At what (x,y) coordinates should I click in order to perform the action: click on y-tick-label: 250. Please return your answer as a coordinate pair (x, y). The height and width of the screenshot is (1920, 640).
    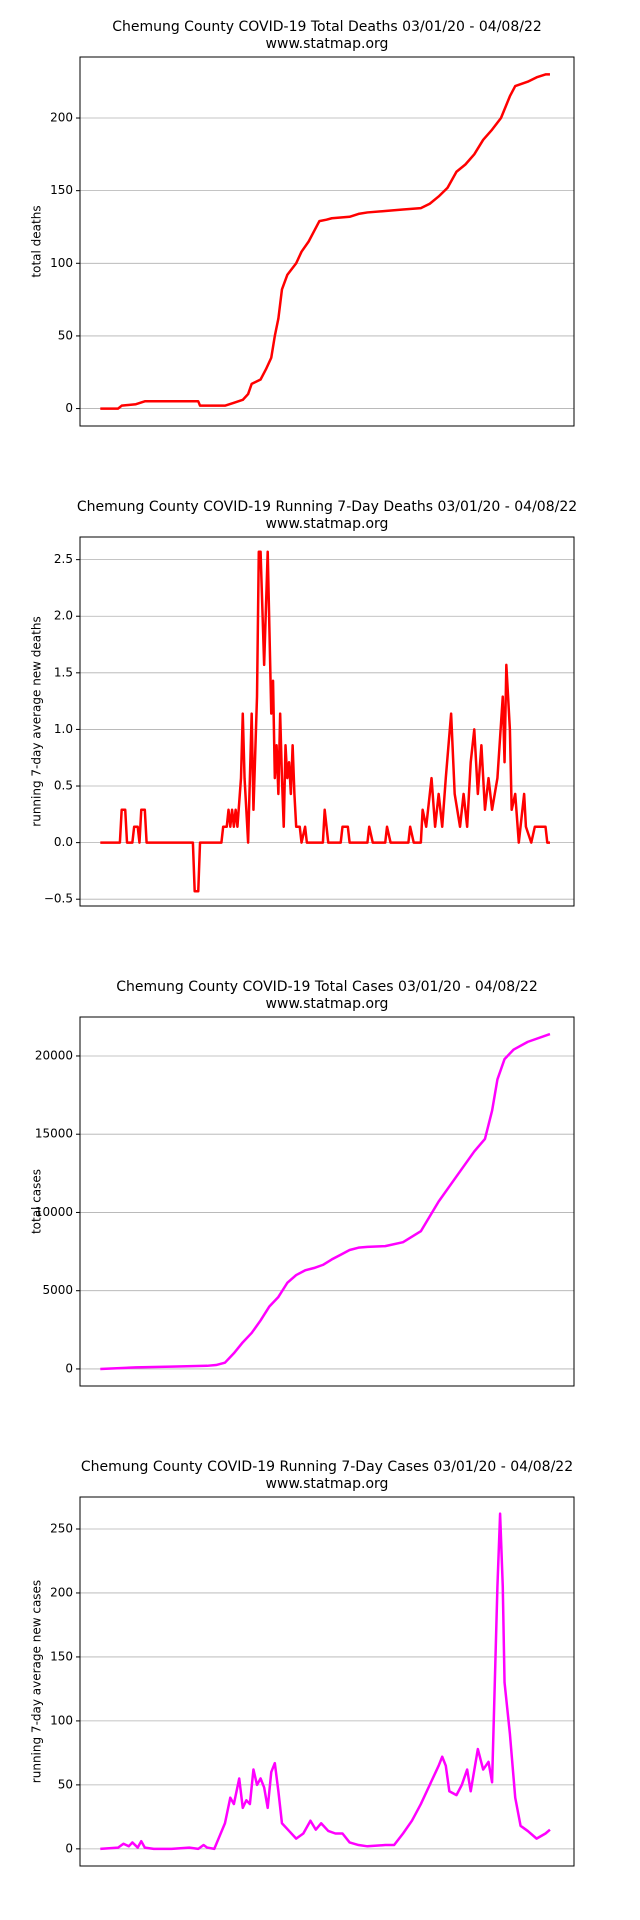
    Looking at the image, I should click on (61, 1528).